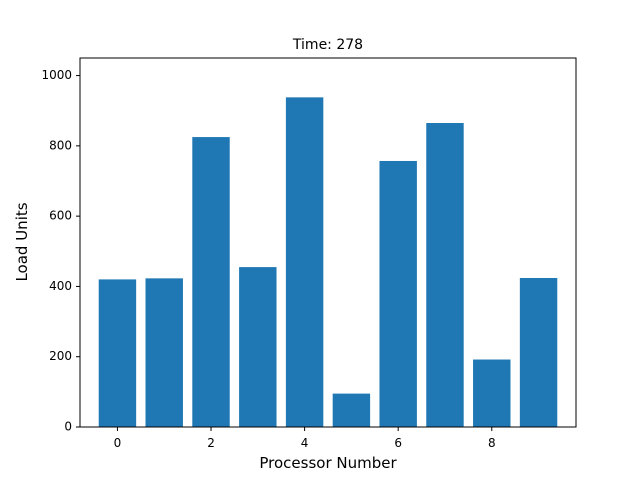 The width and height of the screenshot is (640, 480). What do you see at coordinates (118, 443) in the screenshot?
I see `x-tick-label-0: 0` at bounding box center [118, 443].